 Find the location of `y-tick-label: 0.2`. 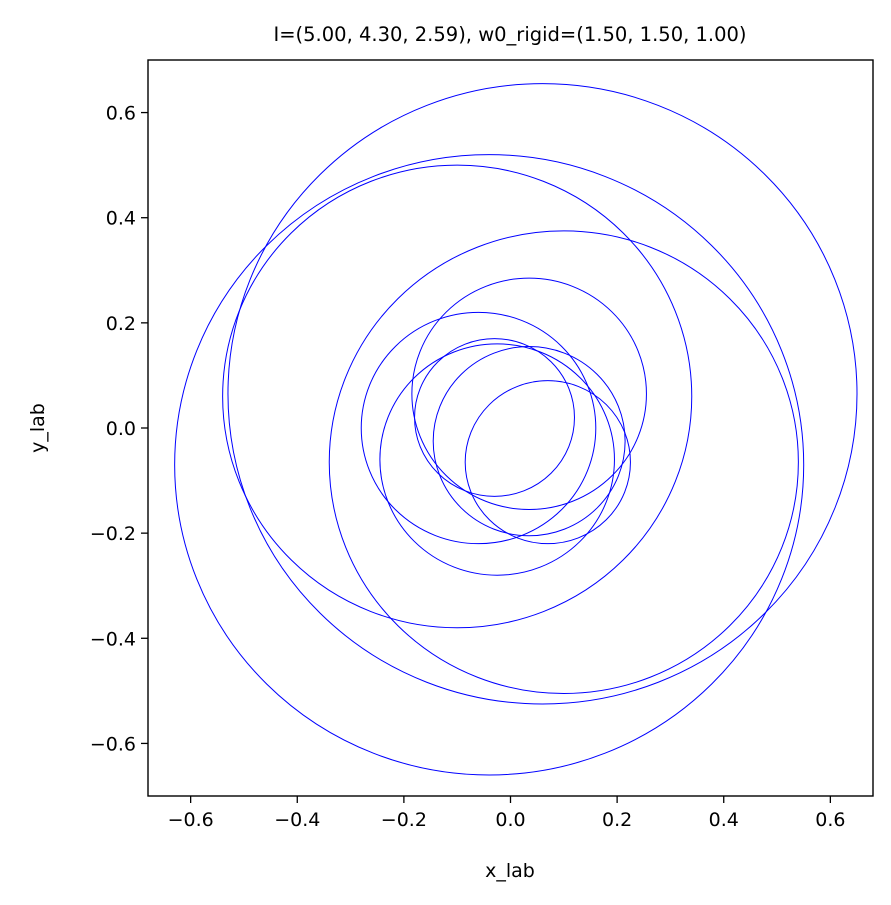

y-tick-label: 0.2 is located at coordinates (121, 324).